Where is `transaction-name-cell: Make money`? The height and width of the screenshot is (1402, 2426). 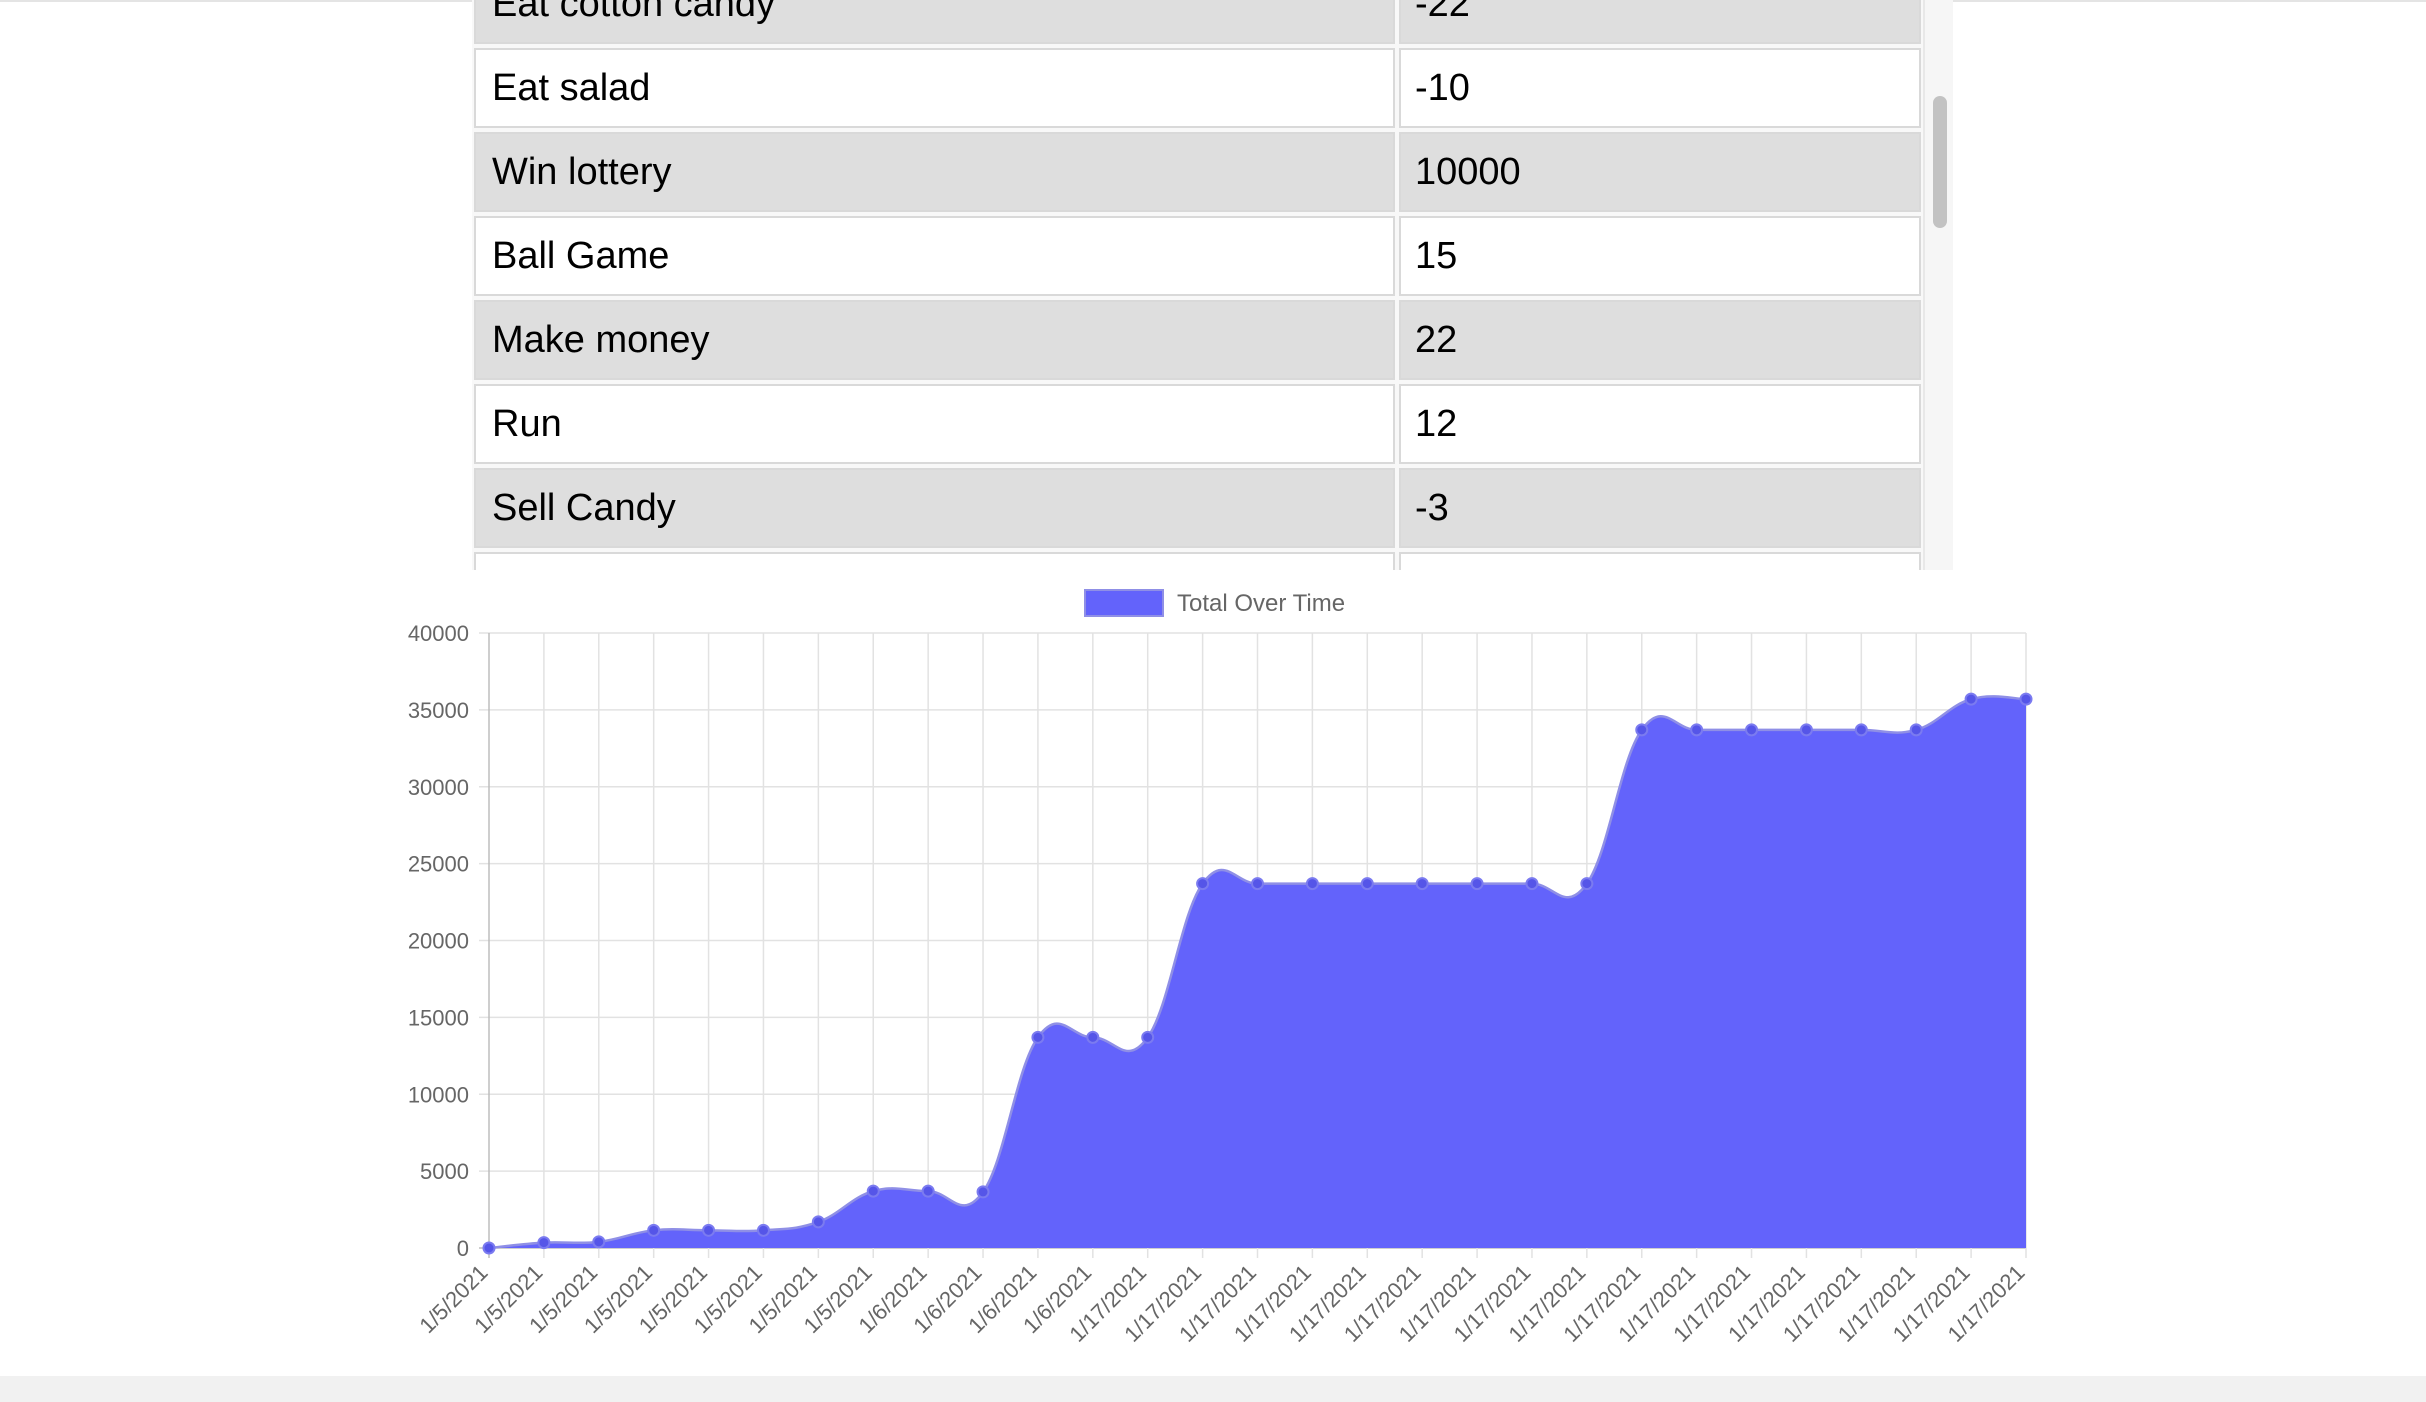 transaction-name-cell: Make money is located at coordinates (934, 340).